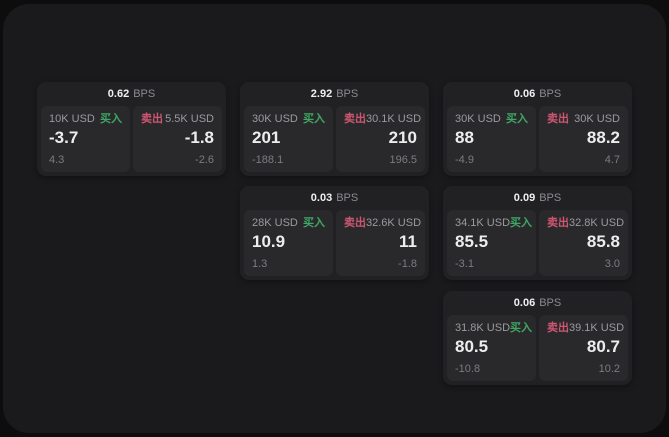 The height and width of the screenshot is (437, 669). What do you see at coordinates (260, 264) in the screenshot?
I see `buy-delta: 1.3` at bounding box center [260, 264].